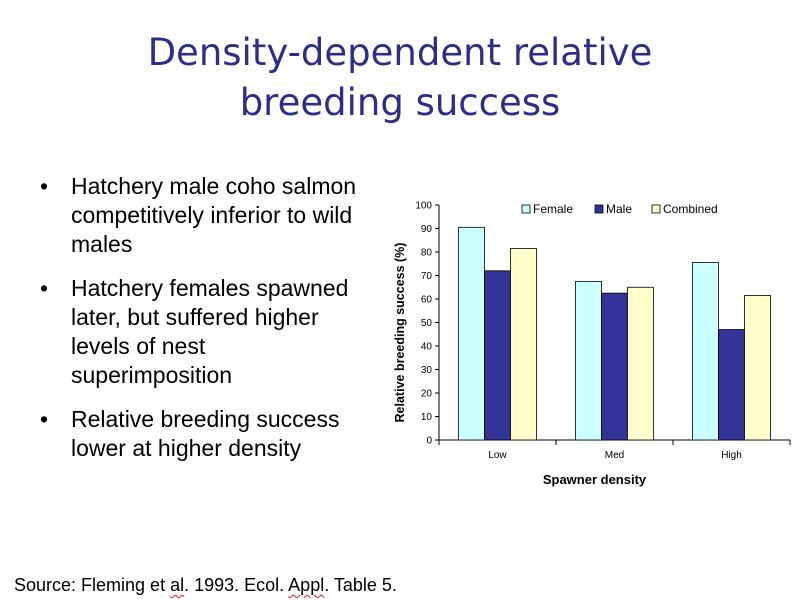 This screenshot has height=600, width=800. Describe the element at coordinates (588, 360) in the screenshot. I see `bar-female-med` at that location.